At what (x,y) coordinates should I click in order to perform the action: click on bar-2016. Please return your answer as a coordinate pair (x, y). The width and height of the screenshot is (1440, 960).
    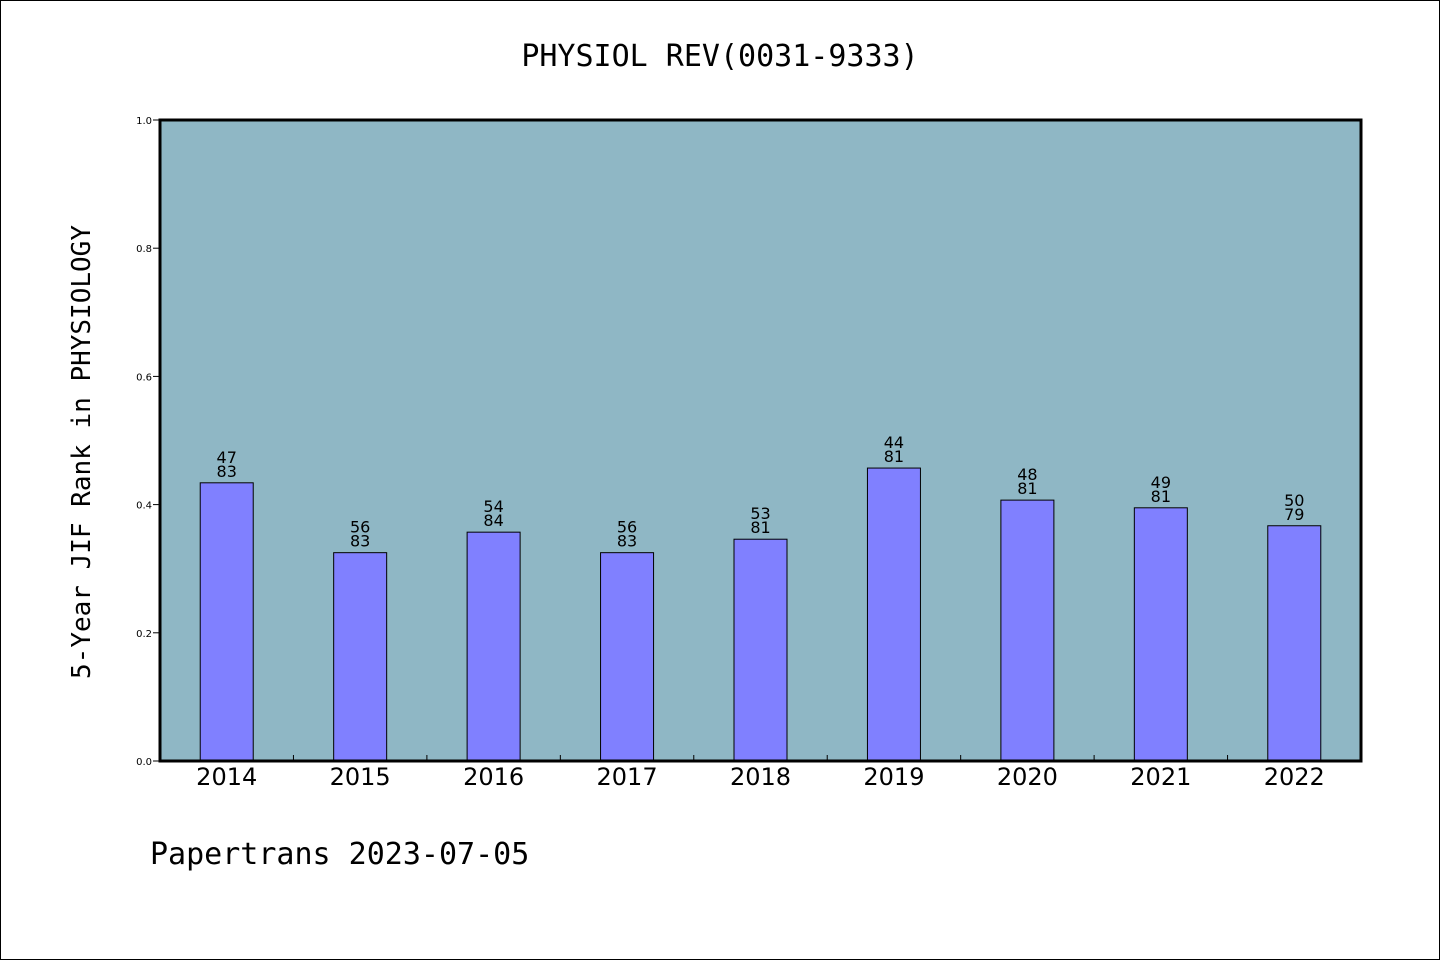
    Looking at the image, I should click on (493, 646).